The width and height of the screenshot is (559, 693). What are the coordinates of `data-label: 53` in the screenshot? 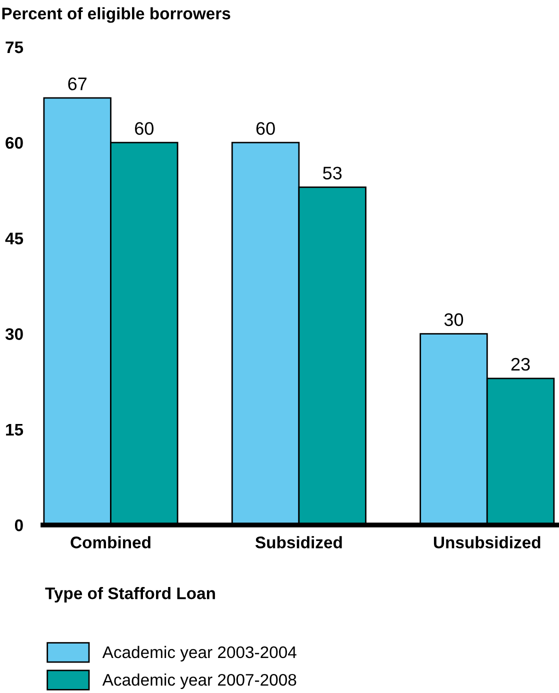 It's located at (332, 173).